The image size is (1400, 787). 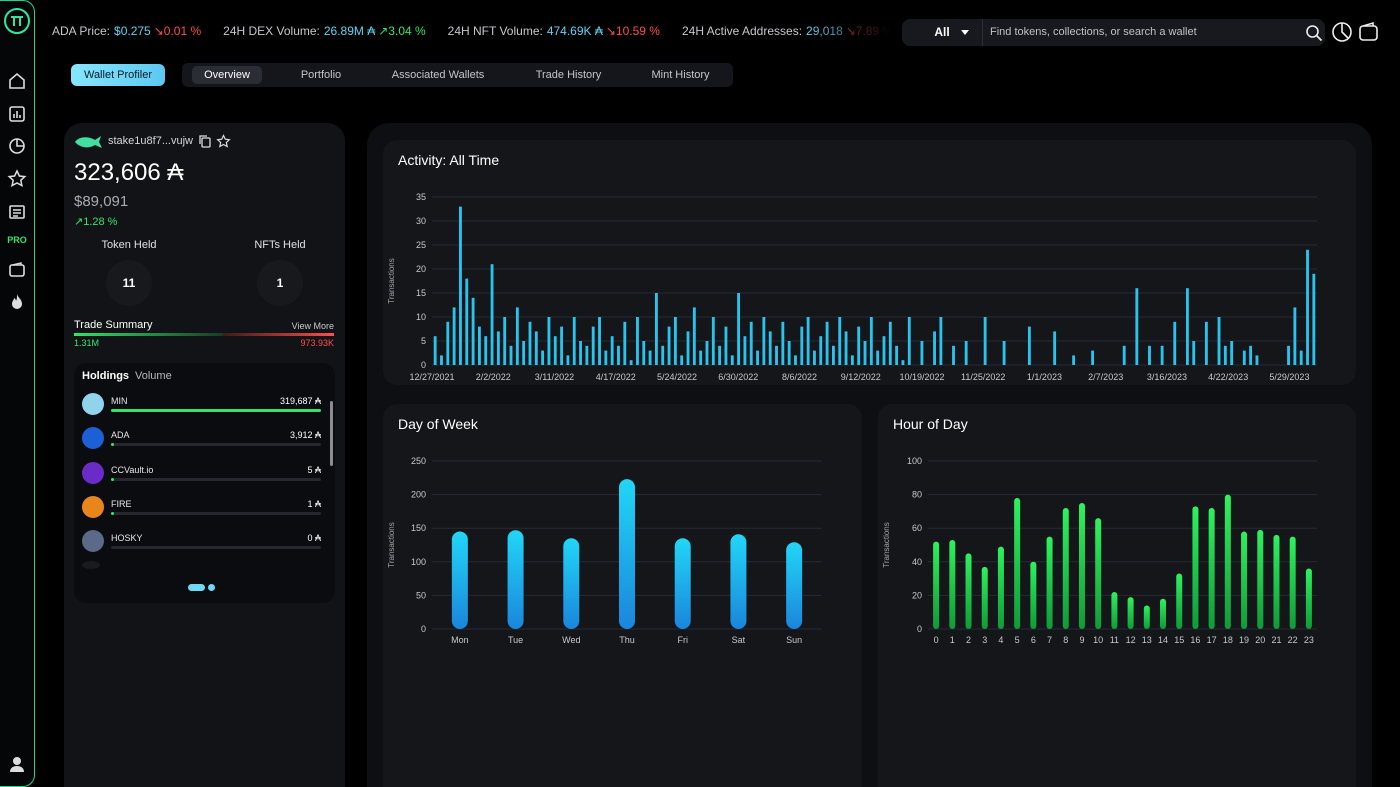 I want to click on x-tick-label: 2/7/2023, so click(x=1105, y=377).